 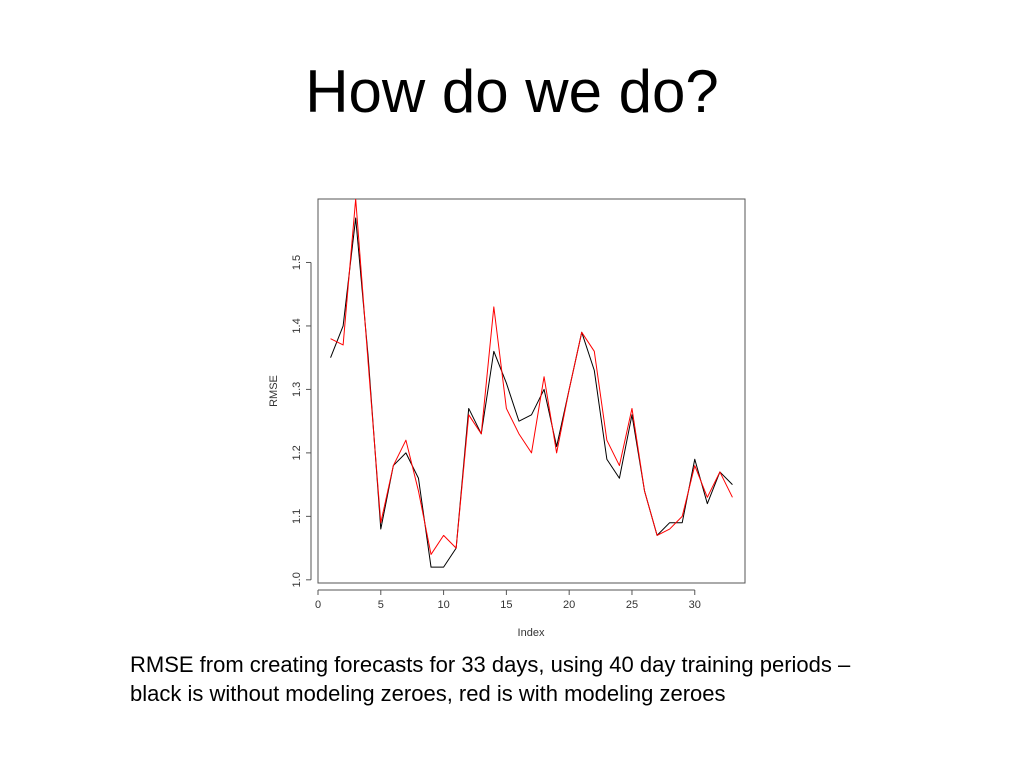 What do you see at coordinates (443, 605) in the screenshot?
I see `x-tick-label: 10` at bounding box center [443, 605].